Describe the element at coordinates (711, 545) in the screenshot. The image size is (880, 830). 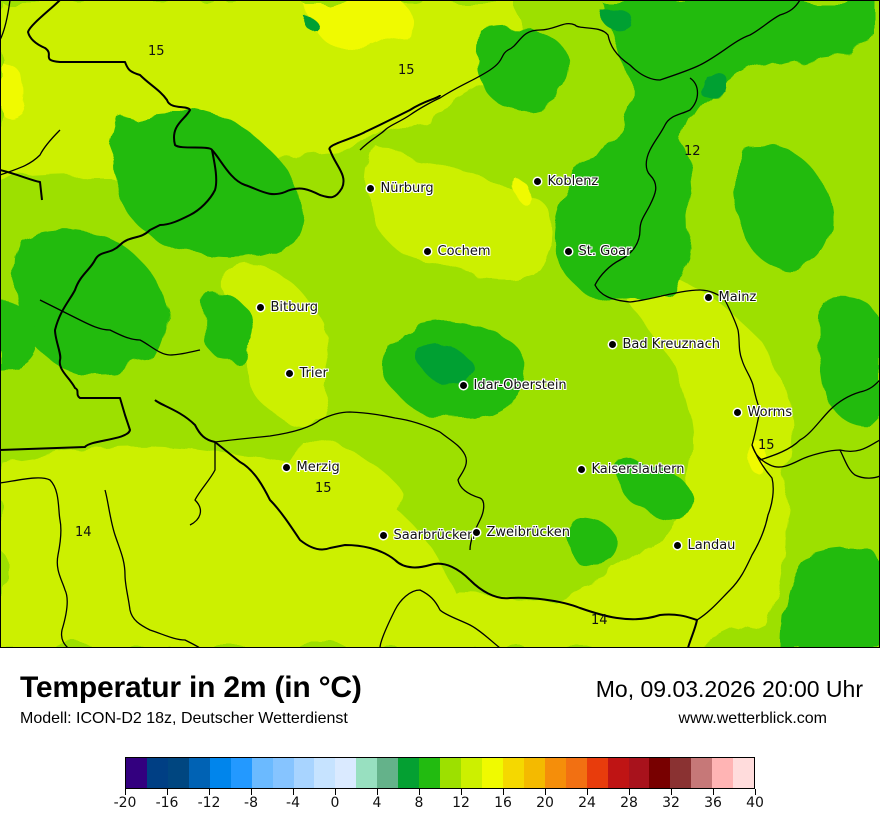
I see `city-name: Landau` at that location.